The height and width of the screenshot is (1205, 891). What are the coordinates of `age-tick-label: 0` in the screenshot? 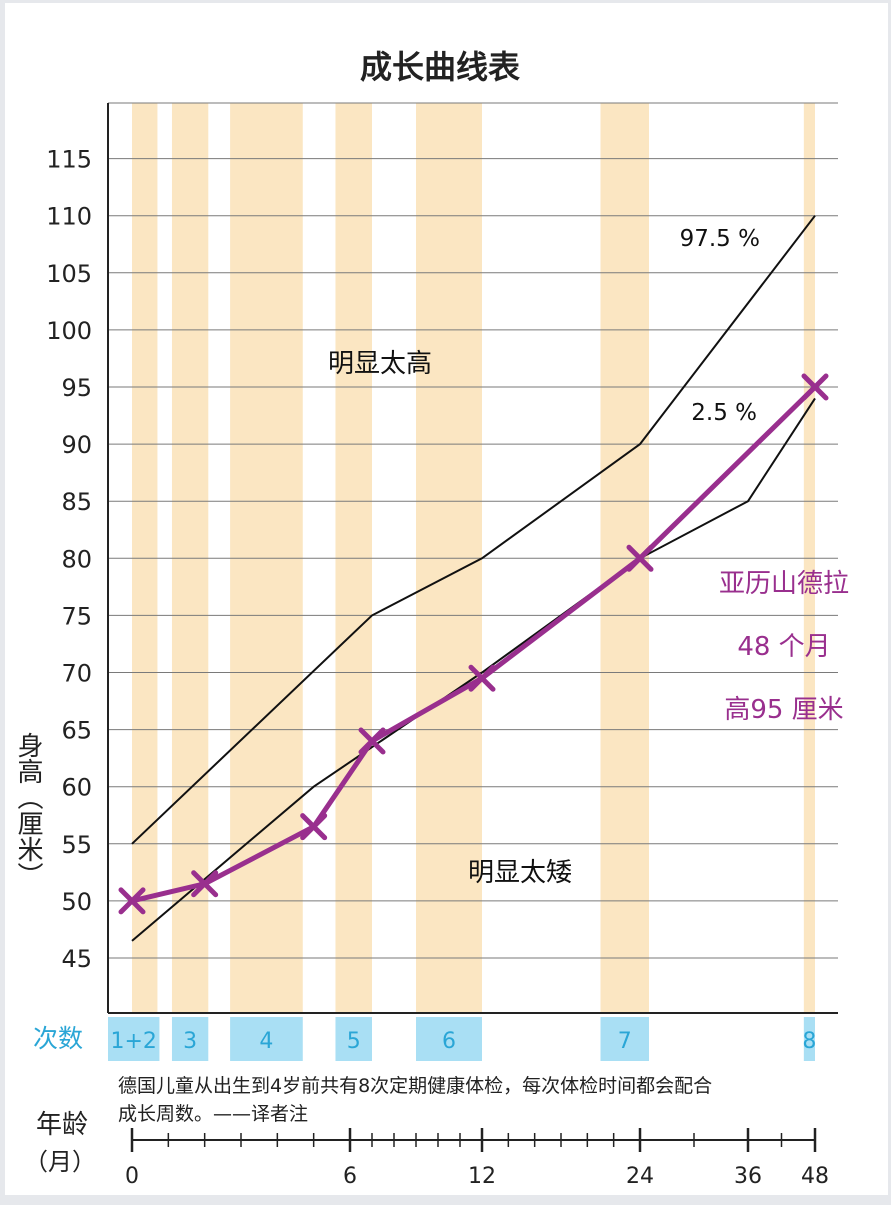 It's located at (132, 1176).